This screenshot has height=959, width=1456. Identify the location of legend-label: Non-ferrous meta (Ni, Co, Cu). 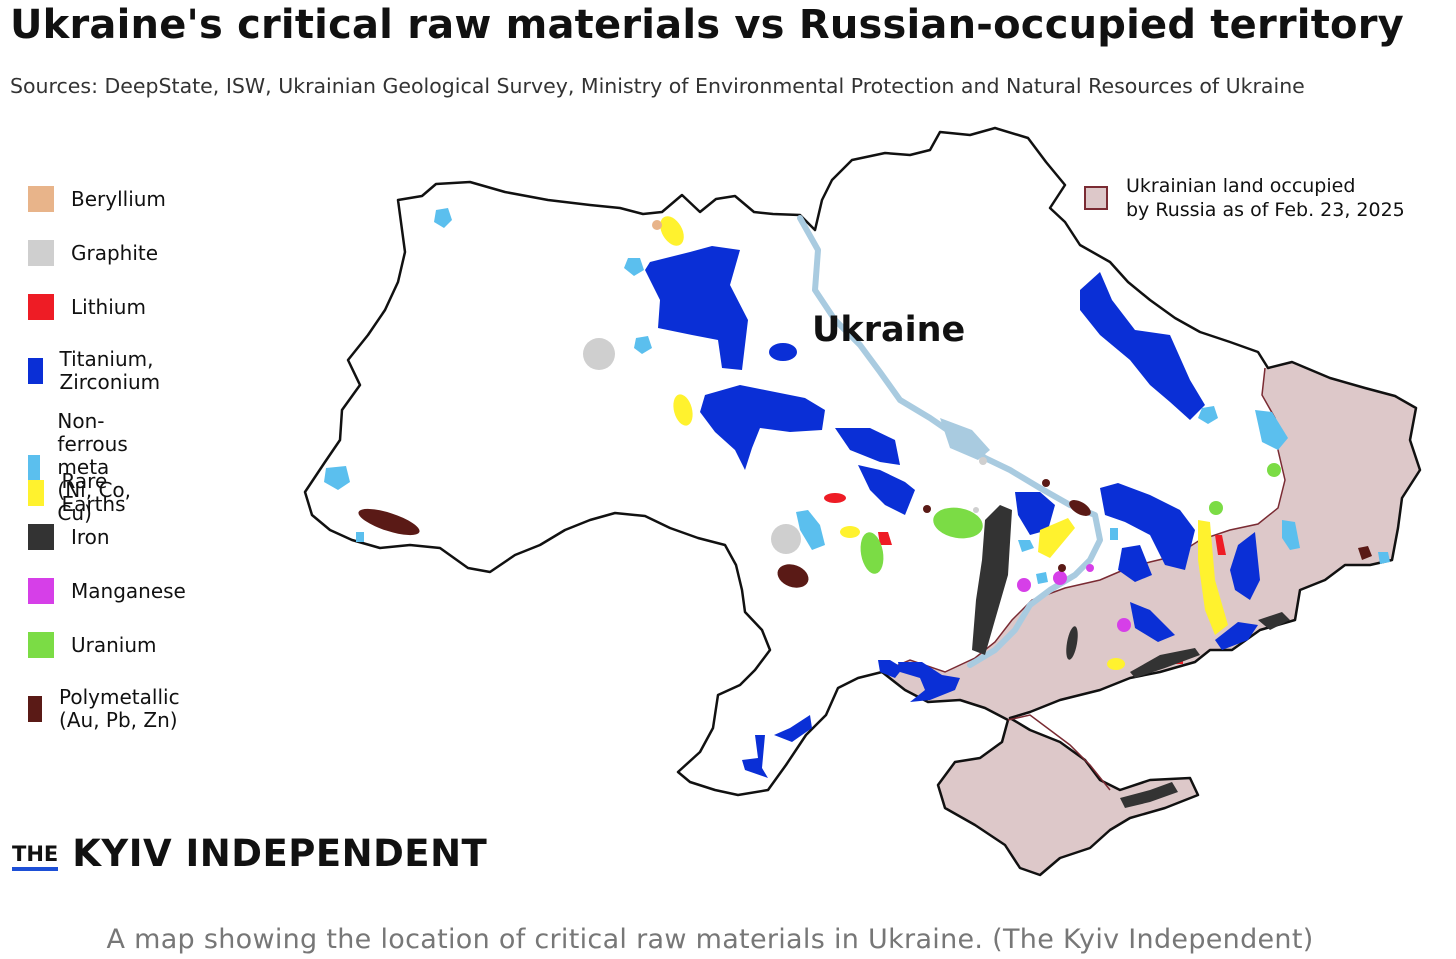
(94, 467).